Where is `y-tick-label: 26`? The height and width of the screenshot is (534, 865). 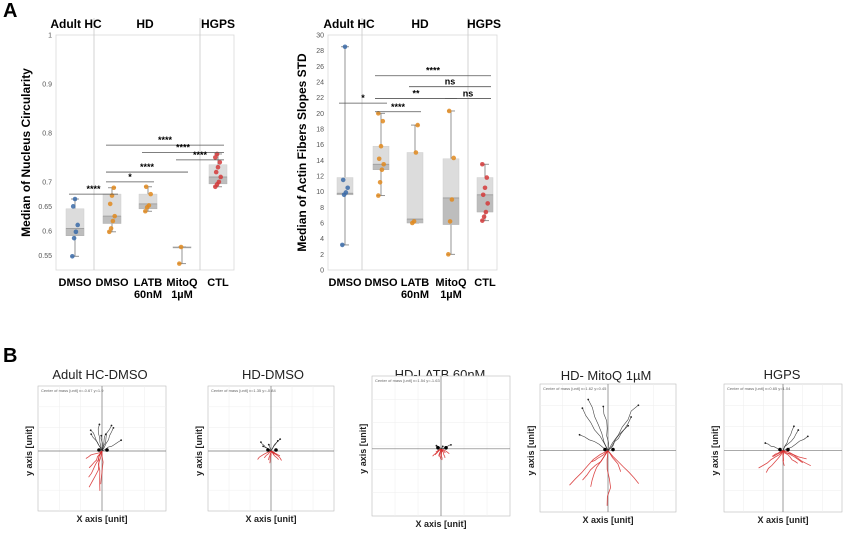
y-tick-label: 26 is located at coordinates (320, 67).